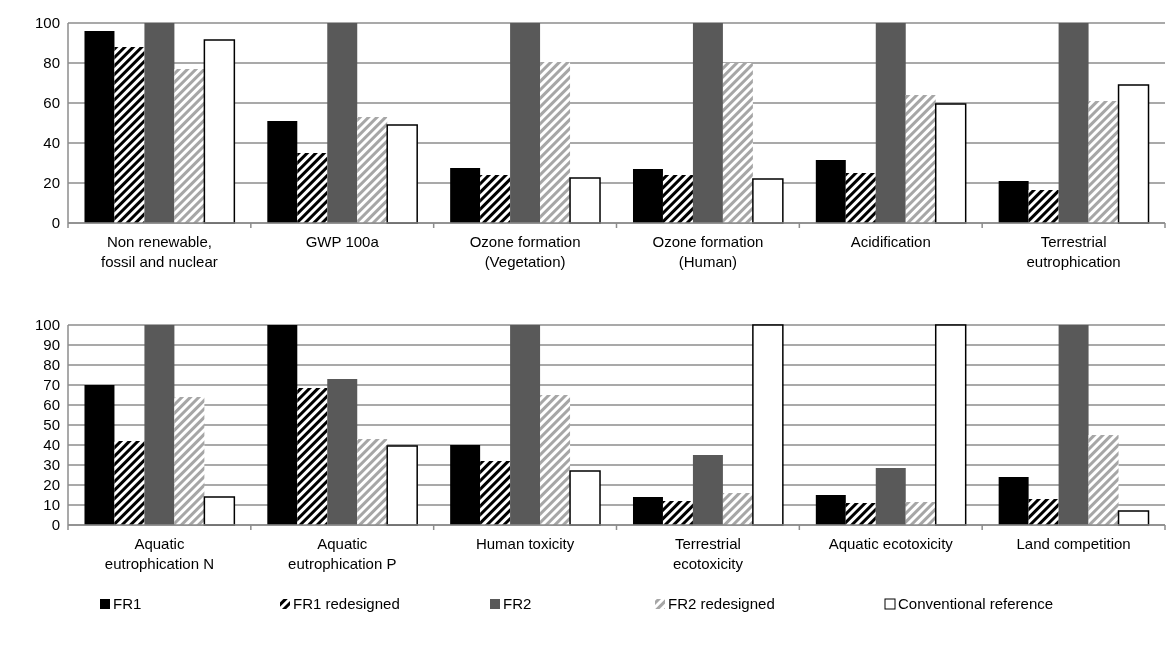 The width and height of the screenshot is (1175, 646). Describe the element at coordinates (51, 425) in the screenshot. I see `y-tick-label: 50` at that location.